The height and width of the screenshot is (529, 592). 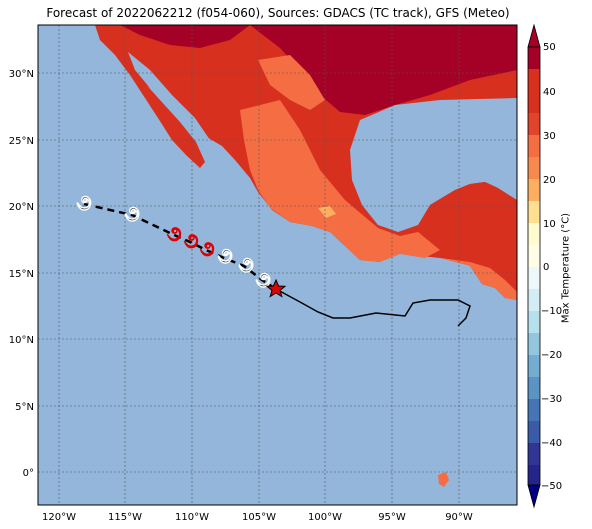 What do you see at coordinates (459, 517) in the screenshot?
I see `lon-tick-label: 90°W` at bounding box center [459, 517].